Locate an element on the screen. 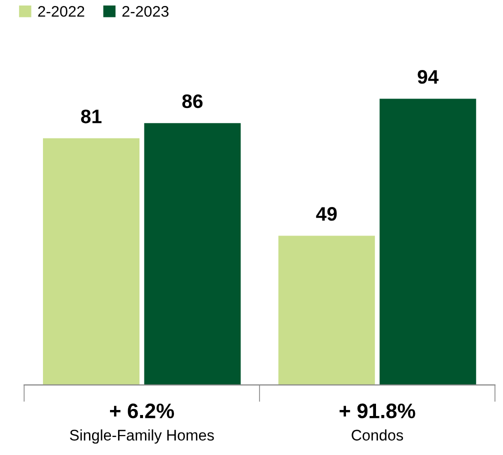 Image resolution: width=503 pixels, height=455 pixels. data-label: 81 is located at coordinates (91, 117).